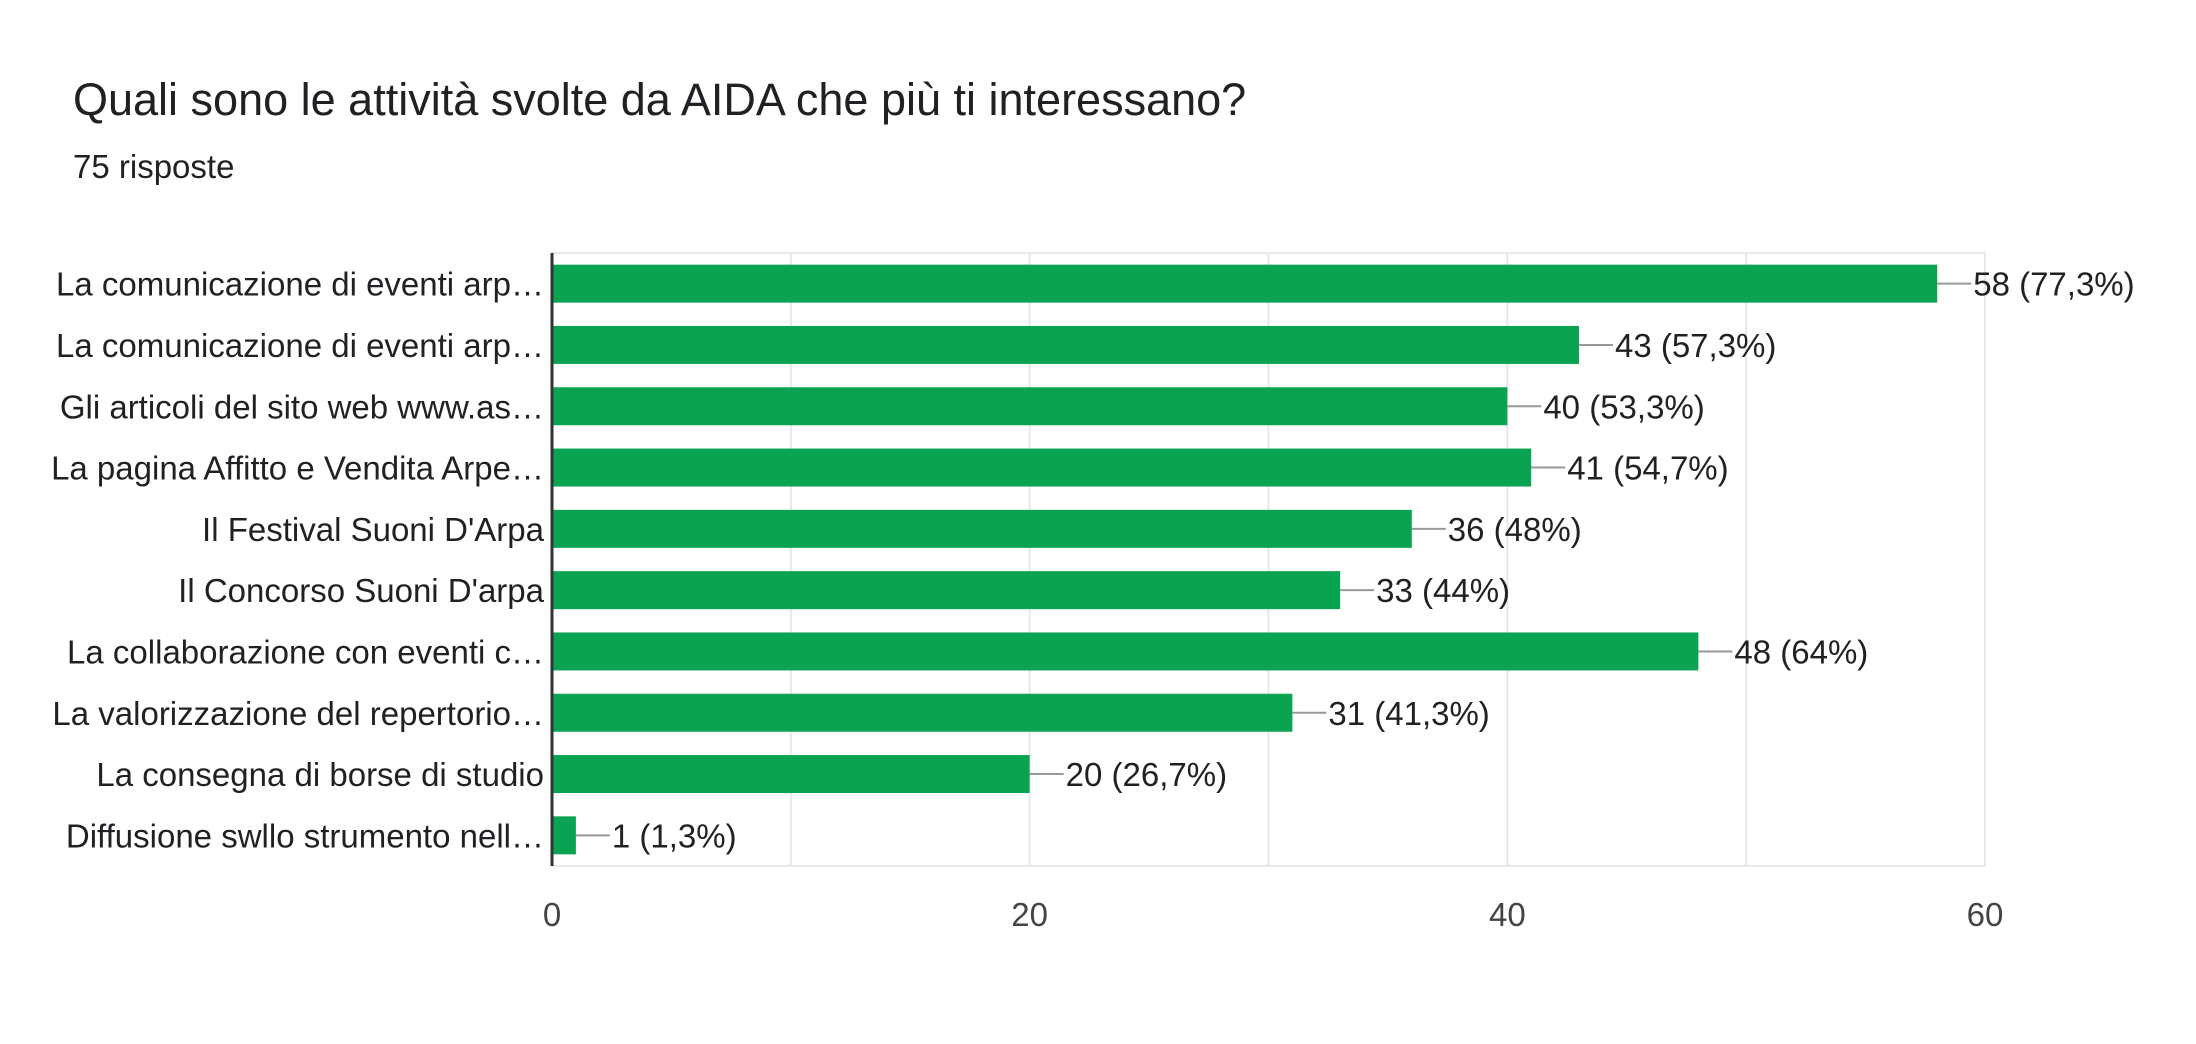 The width and height of the screenshot is (2196, 1044). I want to click on value-label: 58 (77,3%), so click(2053, 284).